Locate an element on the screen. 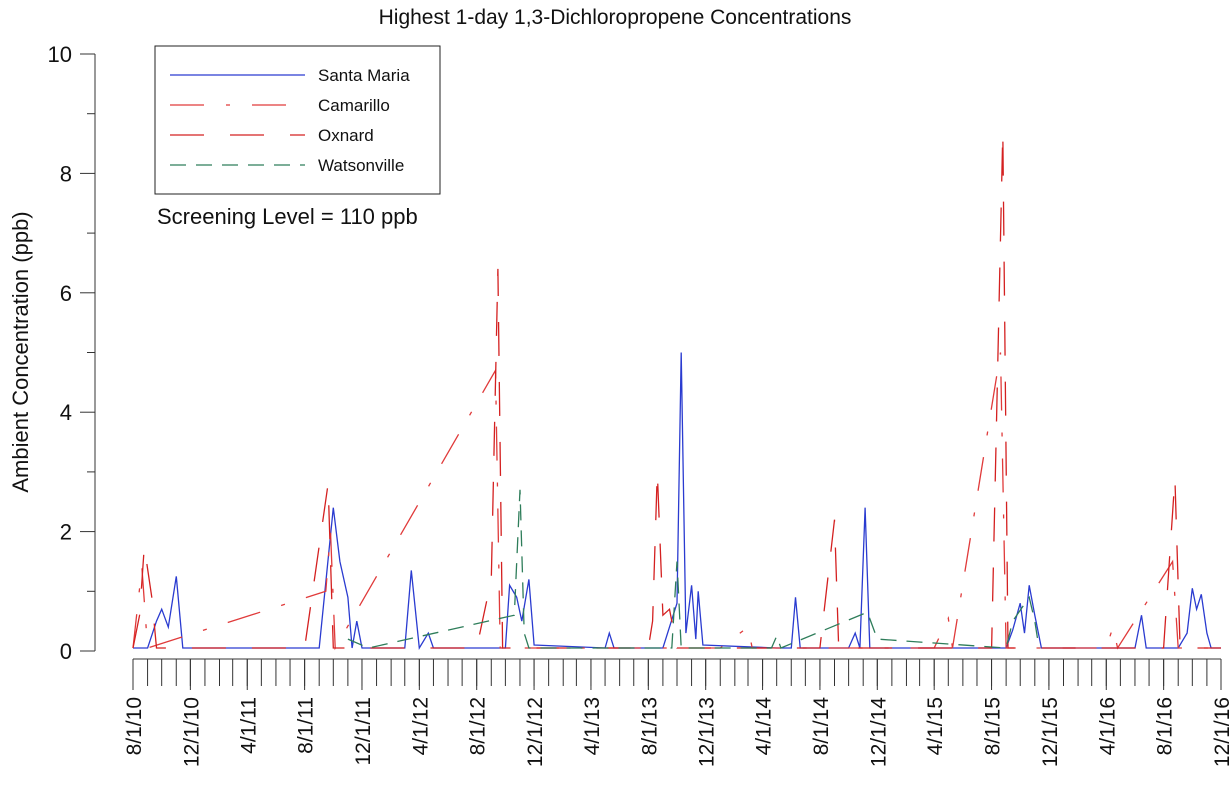 Image resolution: width=1230 pixels, height=798 pixels. legend-box is located at coordinates (297, 120).